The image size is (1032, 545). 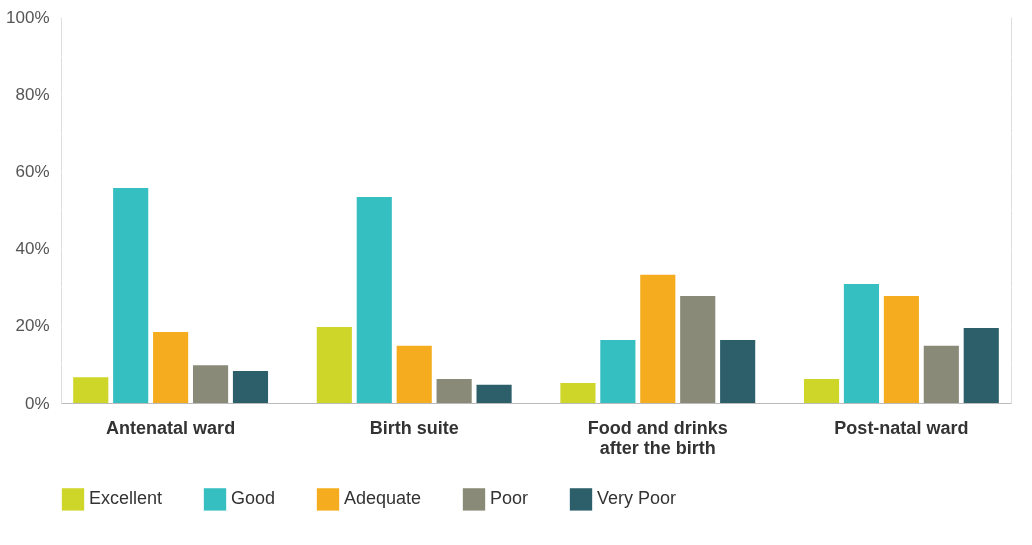 What do you see at coordinates (509, 498) in the screenshot?
I see `legend-label: Poor` at bounding box center [509, 498].